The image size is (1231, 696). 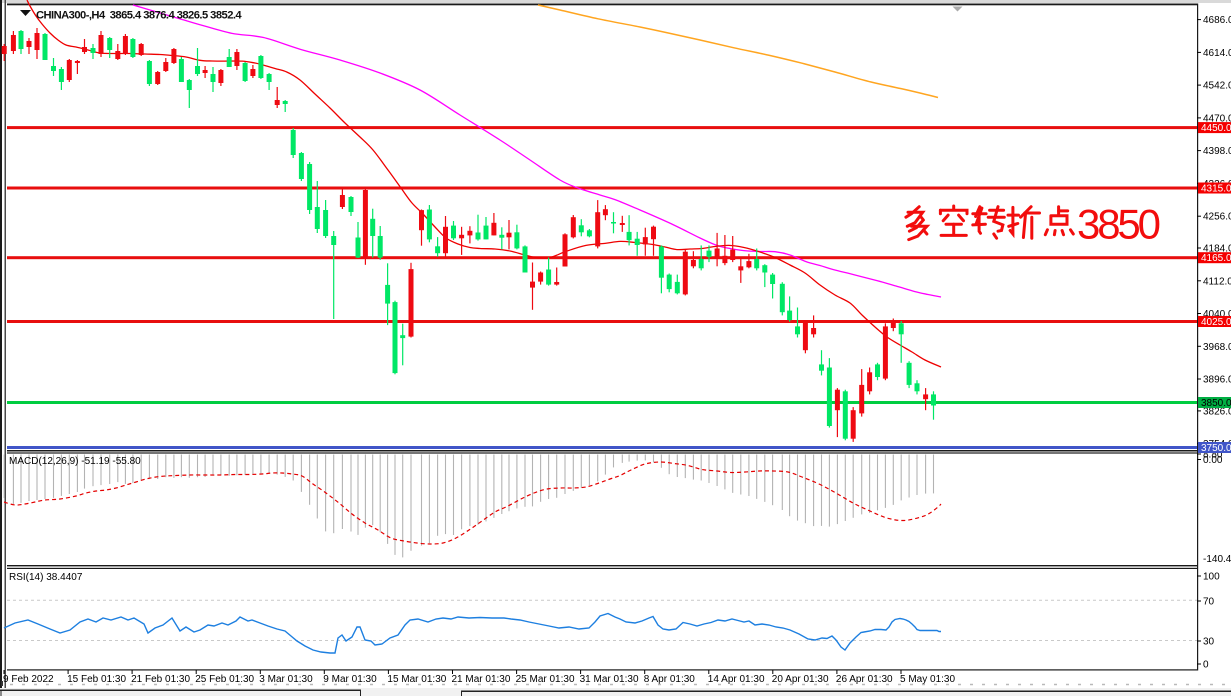 What do you see at coordinates (1217, 559) in the screenshot?
I see `svg-text: -140.44` at bounding box center [1217, 559].